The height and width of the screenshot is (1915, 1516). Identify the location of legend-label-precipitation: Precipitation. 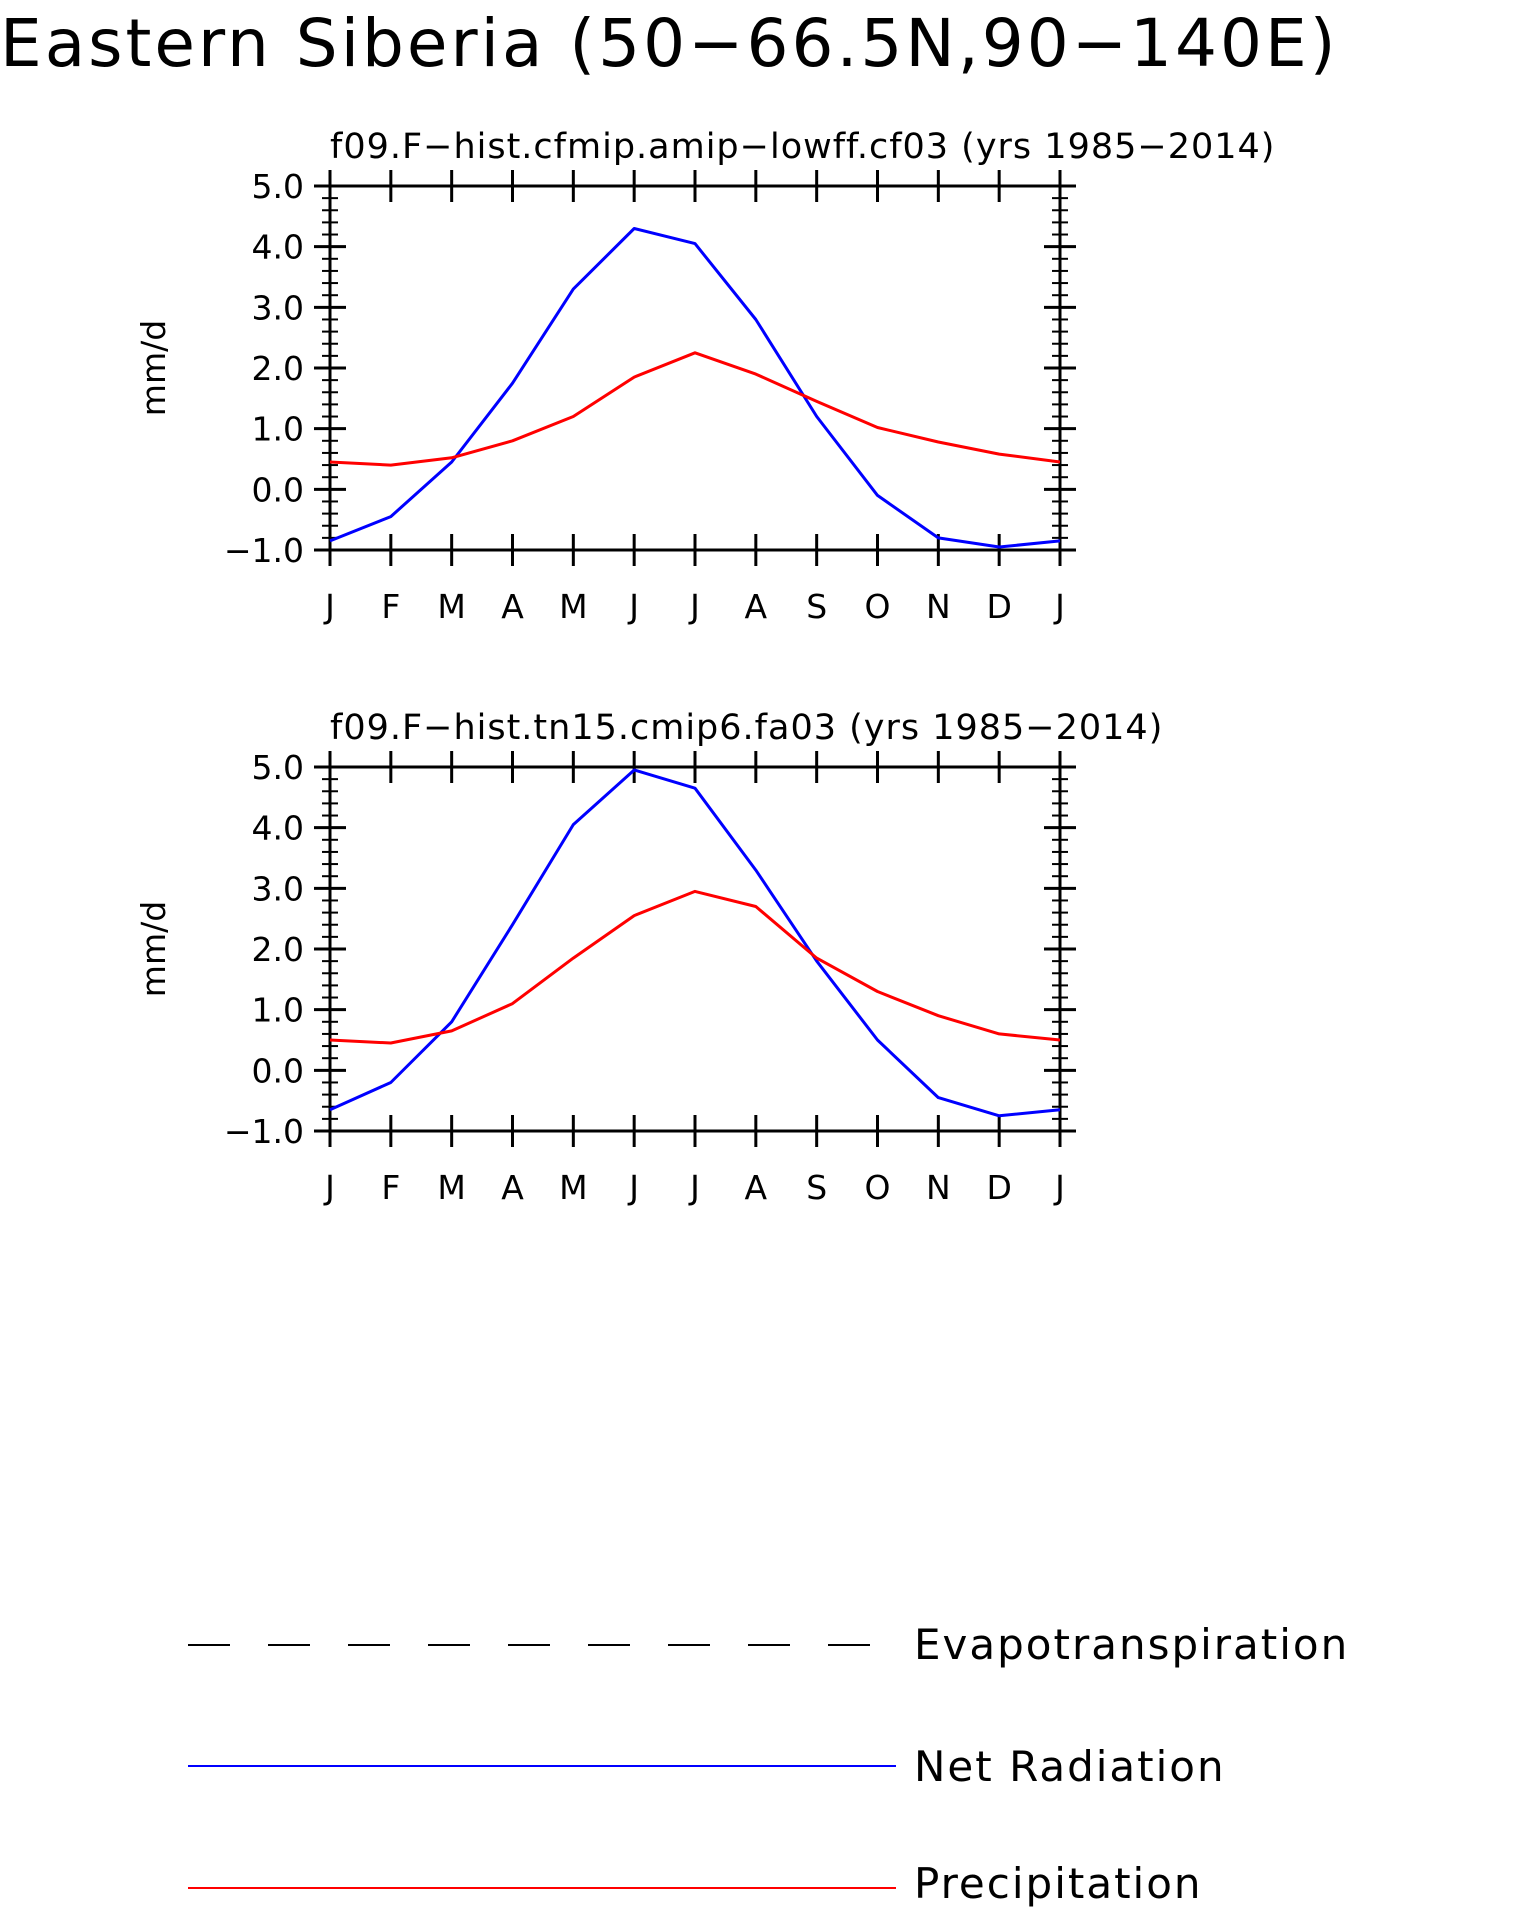
(1058, 1883).